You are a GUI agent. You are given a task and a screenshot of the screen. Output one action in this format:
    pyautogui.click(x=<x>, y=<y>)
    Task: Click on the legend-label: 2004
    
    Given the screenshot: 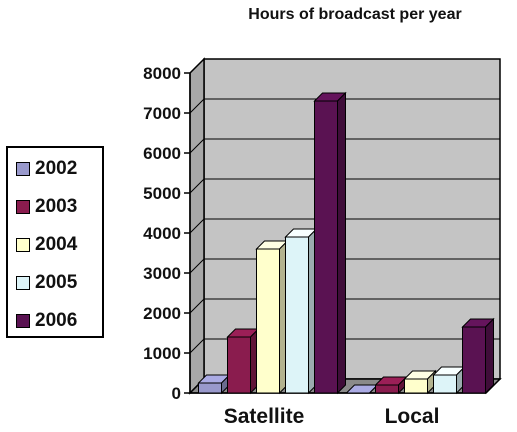 What is the action you would take?
    pyautogui.click(x=56, y=244)
    